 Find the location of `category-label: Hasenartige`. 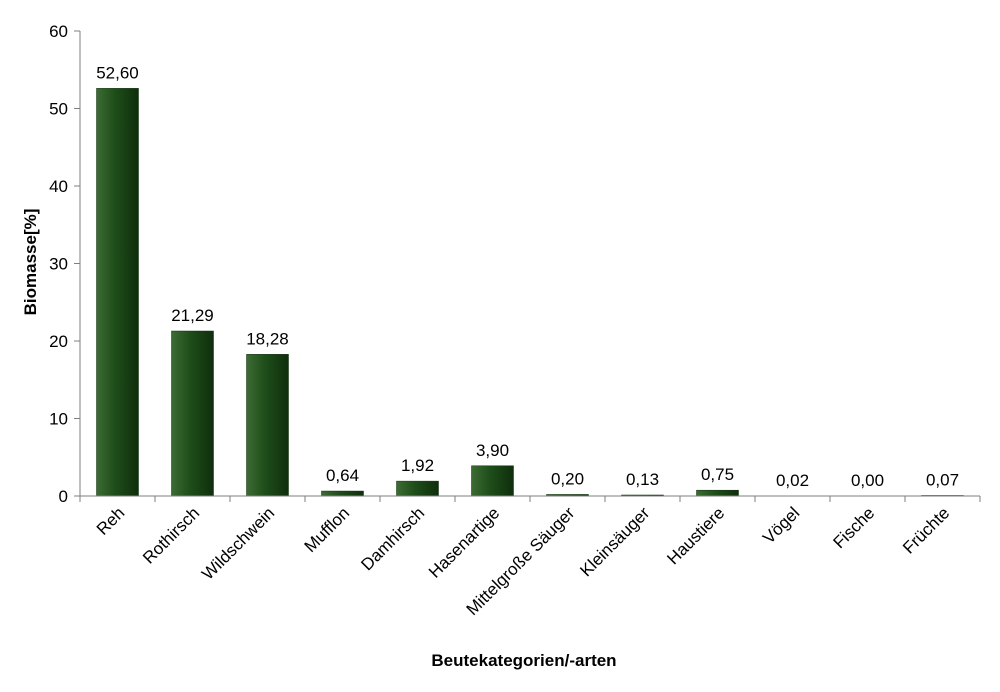

category-label: Hasenartige is located at coordinates (464, 542).